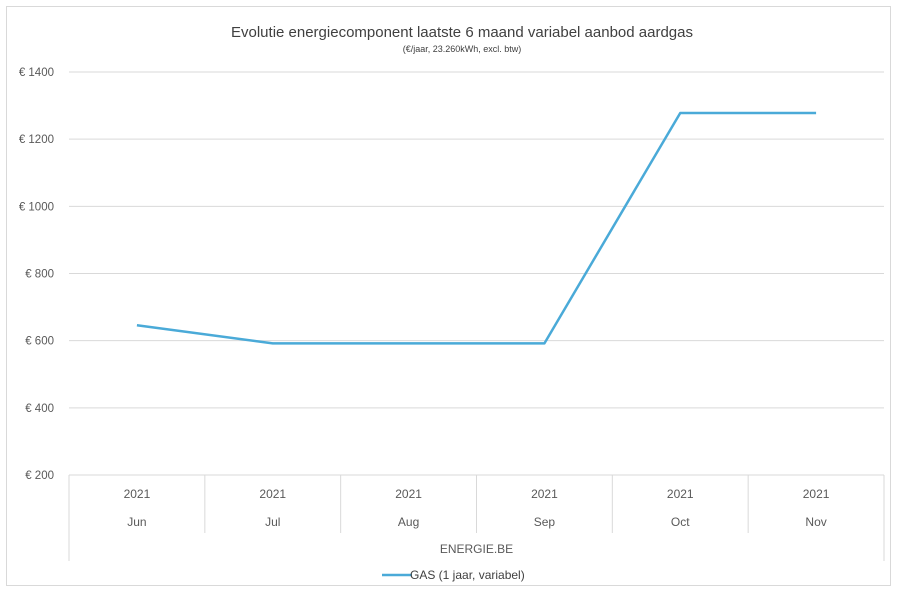 The height and width of the screenshot is (593, 900). What do you see at coordinates (39, 409) in the screenshot?
I see `y-tick-label: € 400` at bounding box center [39, 409].